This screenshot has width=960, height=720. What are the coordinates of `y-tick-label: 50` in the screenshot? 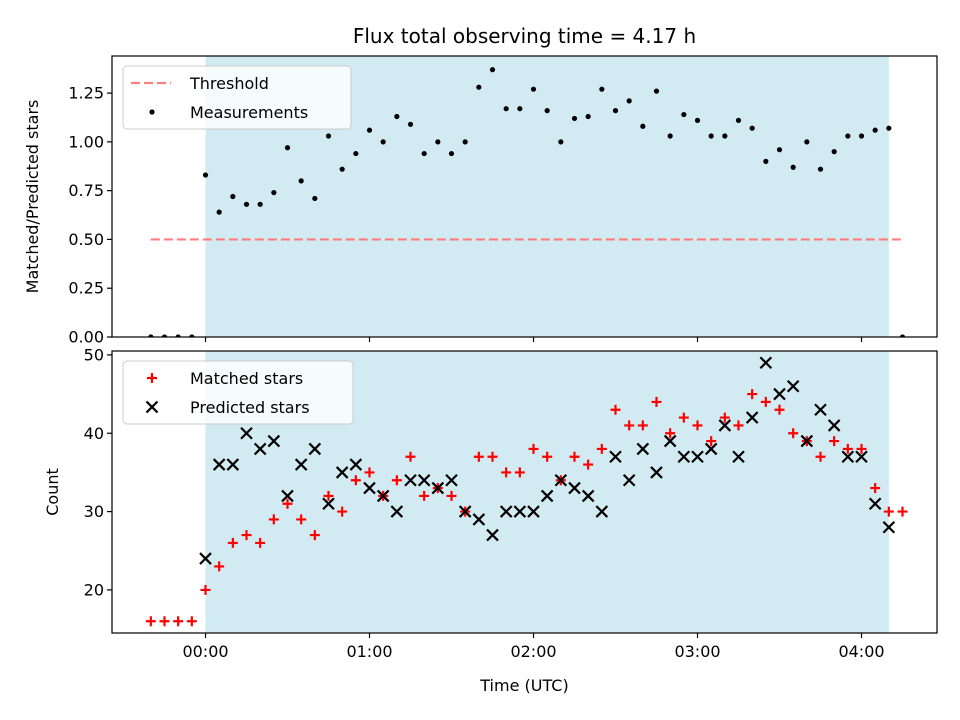 It's located at (94, 354).